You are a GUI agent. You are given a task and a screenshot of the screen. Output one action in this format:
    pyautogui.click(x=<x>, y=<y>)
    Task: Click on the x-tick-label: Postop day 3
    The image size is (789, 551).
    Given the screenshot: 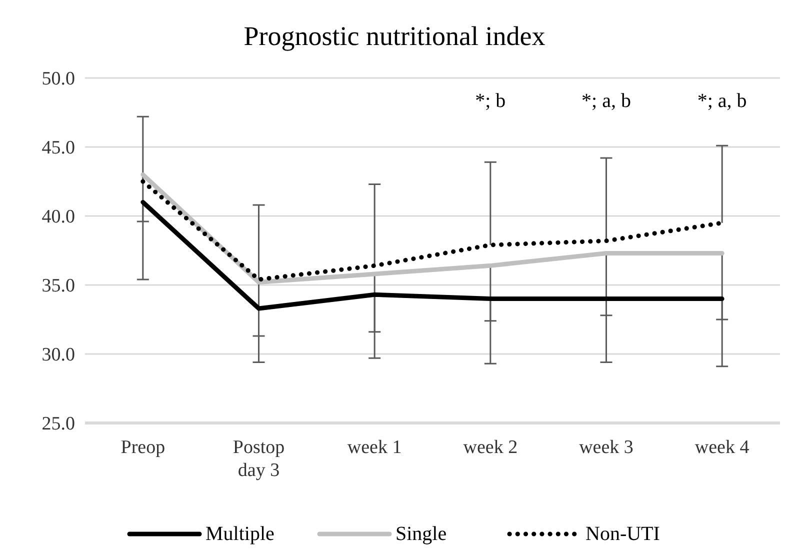 What is the action you would take?
    pyautogui.click(x=258, y=459)
    